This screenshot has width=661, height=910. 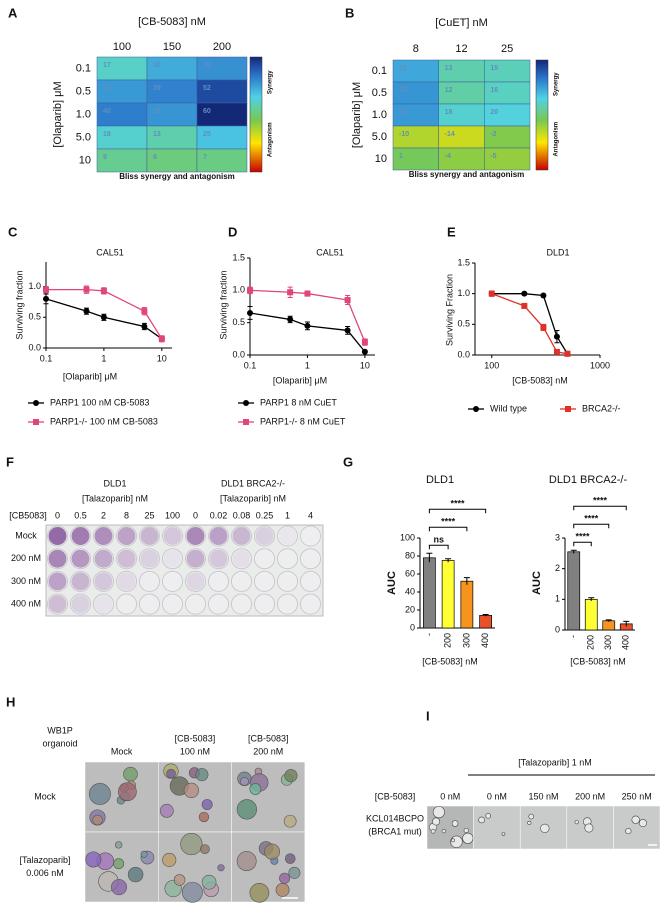 What do you see at coordinates (107, 65) in the screenshot?
I see `cell-value: 17` at bounding box center [107, 65].